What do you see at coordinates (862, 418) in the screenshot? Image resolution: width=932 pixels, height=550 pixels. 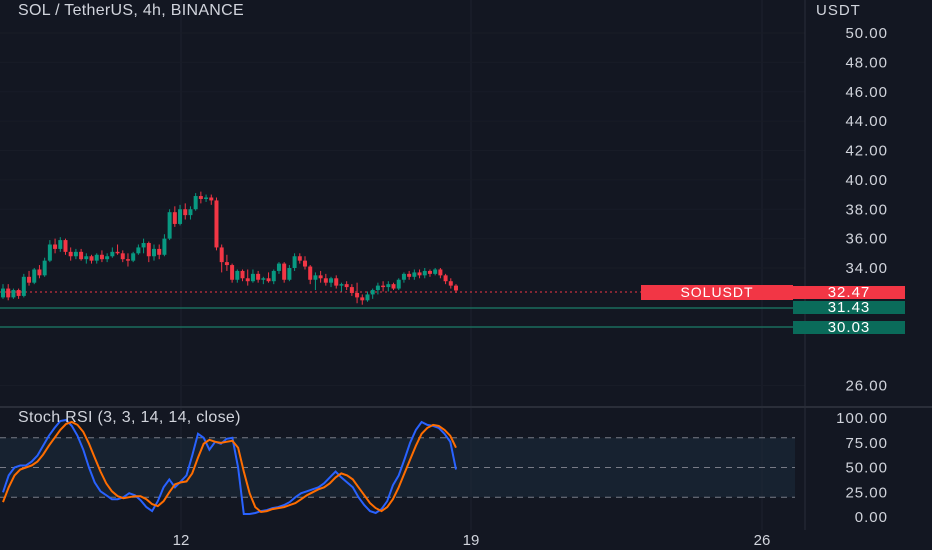 I see `stoch-tick-label: 100.00` at bounding box center [862, 418].